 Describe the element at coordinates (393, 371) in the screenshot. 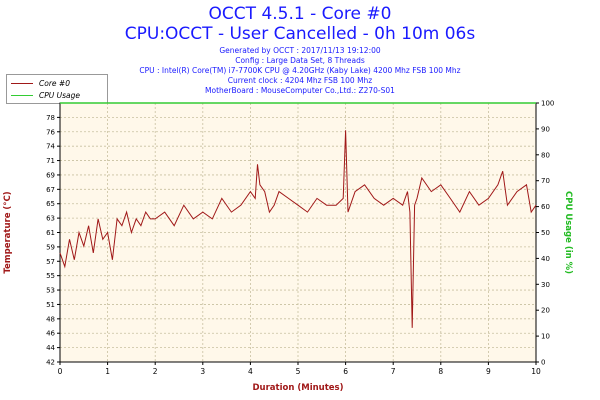

I see `x-tick-label: 7` at that location.